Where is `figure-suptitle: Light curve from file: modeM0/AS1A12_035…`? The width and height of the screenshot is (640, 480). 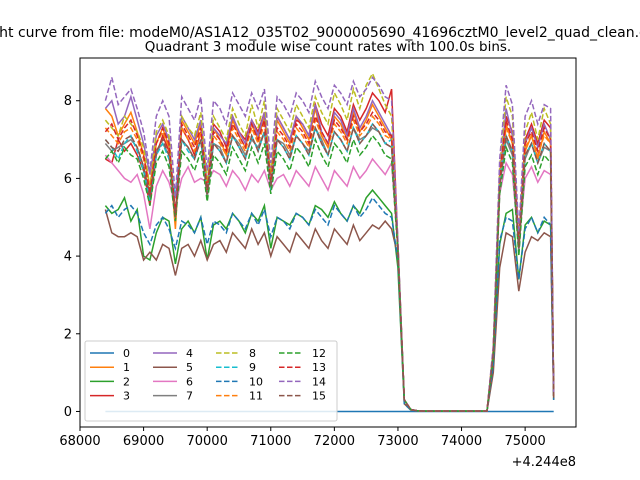 figure-suptitle: Light curve from file: modeM0/AS1A12_035… is located at coordinates (320, 33).